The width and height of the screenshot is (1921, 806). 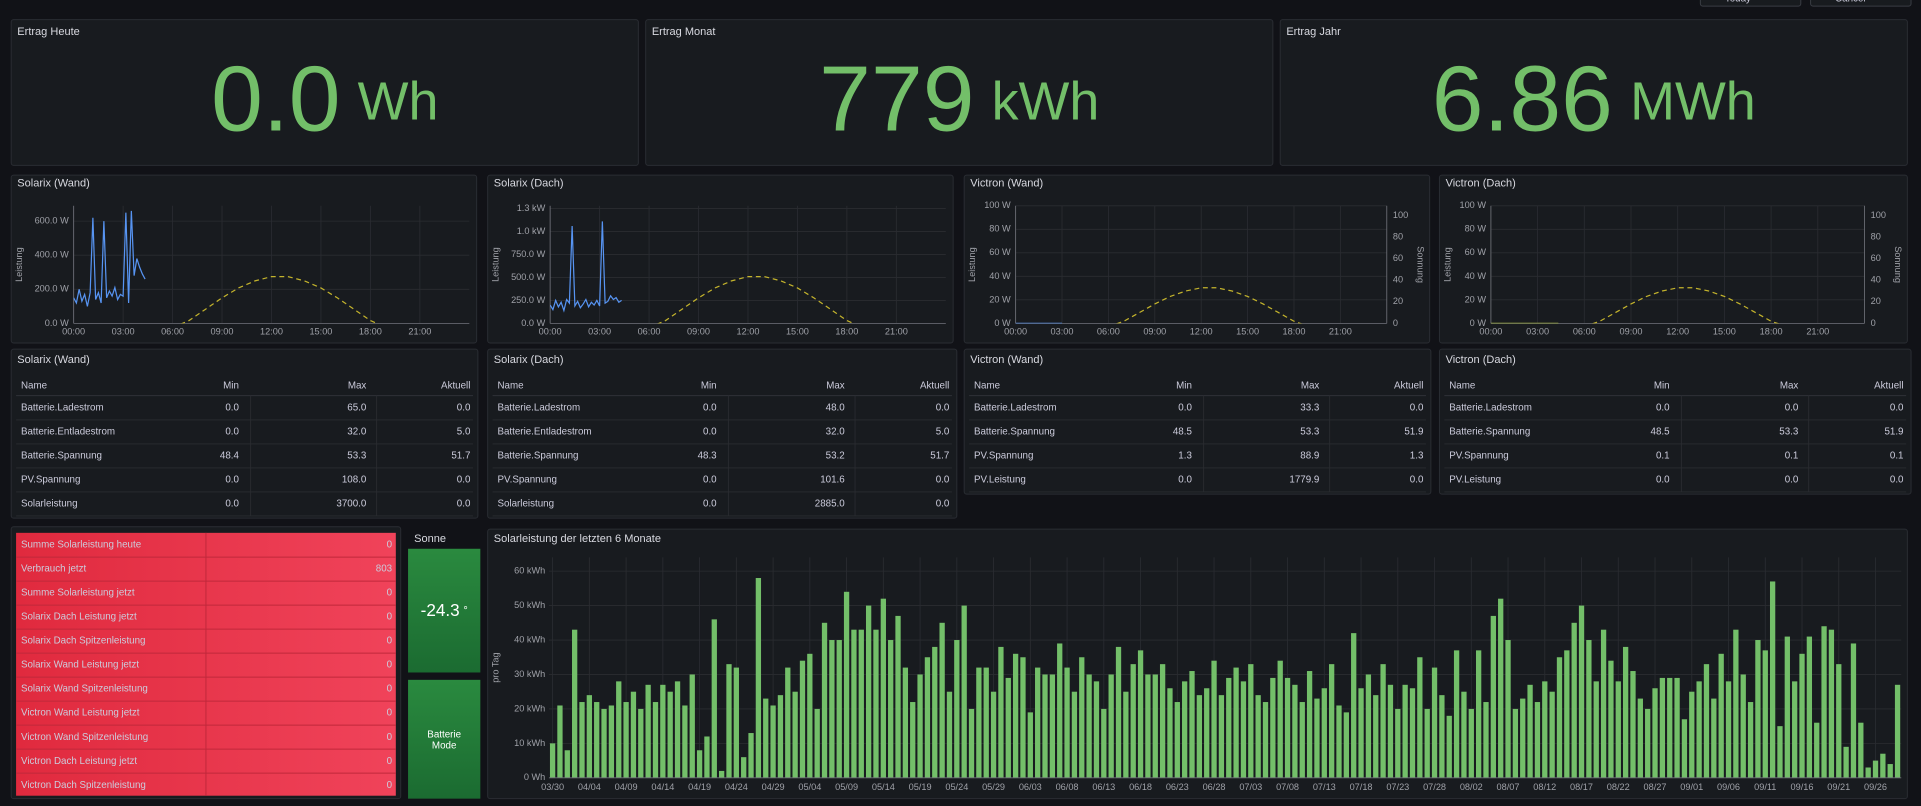 What do you see at coordinates (534, 777) in the screenshot?
I see `y-tick-label: 0 Wh` at bounding box center [534, 777].